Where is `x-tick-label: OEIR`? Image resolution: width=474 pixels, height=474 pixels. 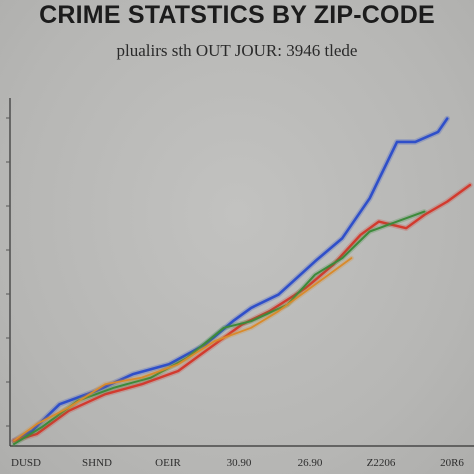
x-tick-label: OEIR is located at coordinates (168, 463).